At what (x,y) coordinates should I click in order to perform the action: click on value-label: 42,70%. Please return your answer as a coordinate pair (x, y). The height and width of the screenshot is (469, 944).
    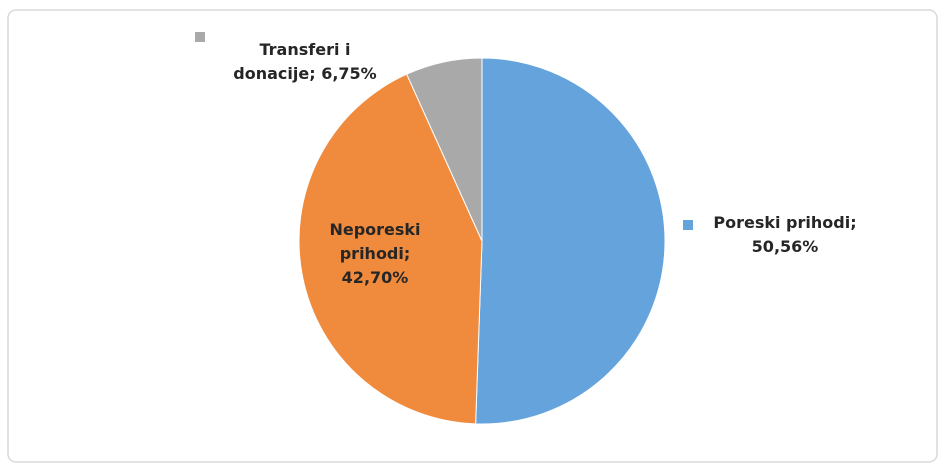
    Looking at the image, I should click on (375, 277).